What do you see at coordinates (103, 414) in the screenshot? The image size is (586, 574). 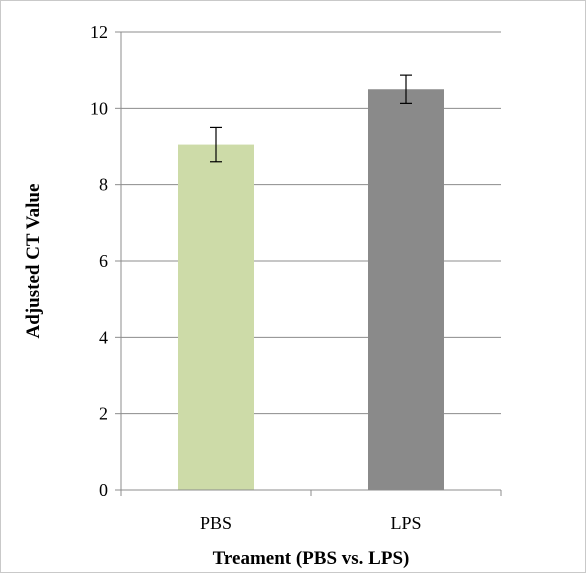 I see `y-tick-label: 2` at bounding box center [103, 414].